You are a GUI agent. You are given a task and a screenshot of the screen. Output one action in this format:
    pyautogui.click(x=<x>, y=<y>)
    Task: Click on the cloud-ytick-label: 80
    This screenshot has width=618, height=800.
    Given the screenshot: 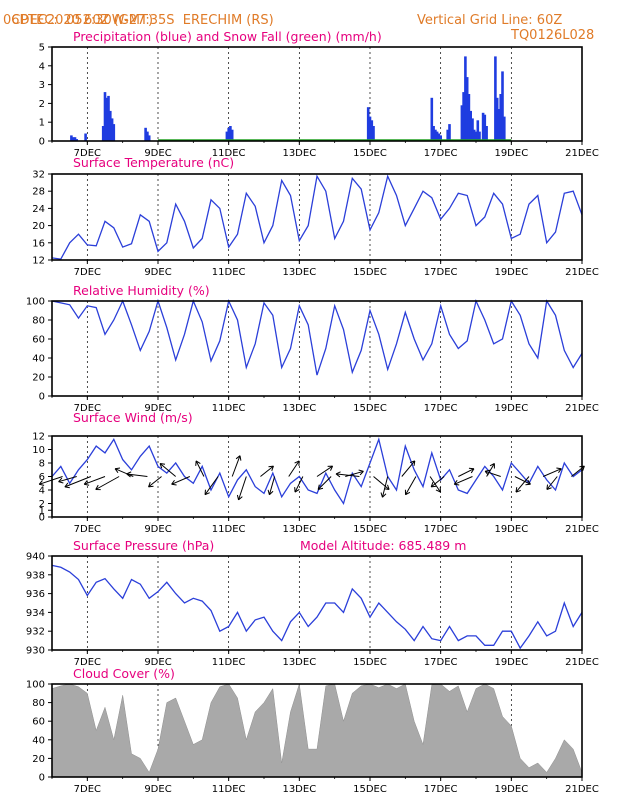 What is the action you would take?
    pyautogui.click(x=38, y=703)
    